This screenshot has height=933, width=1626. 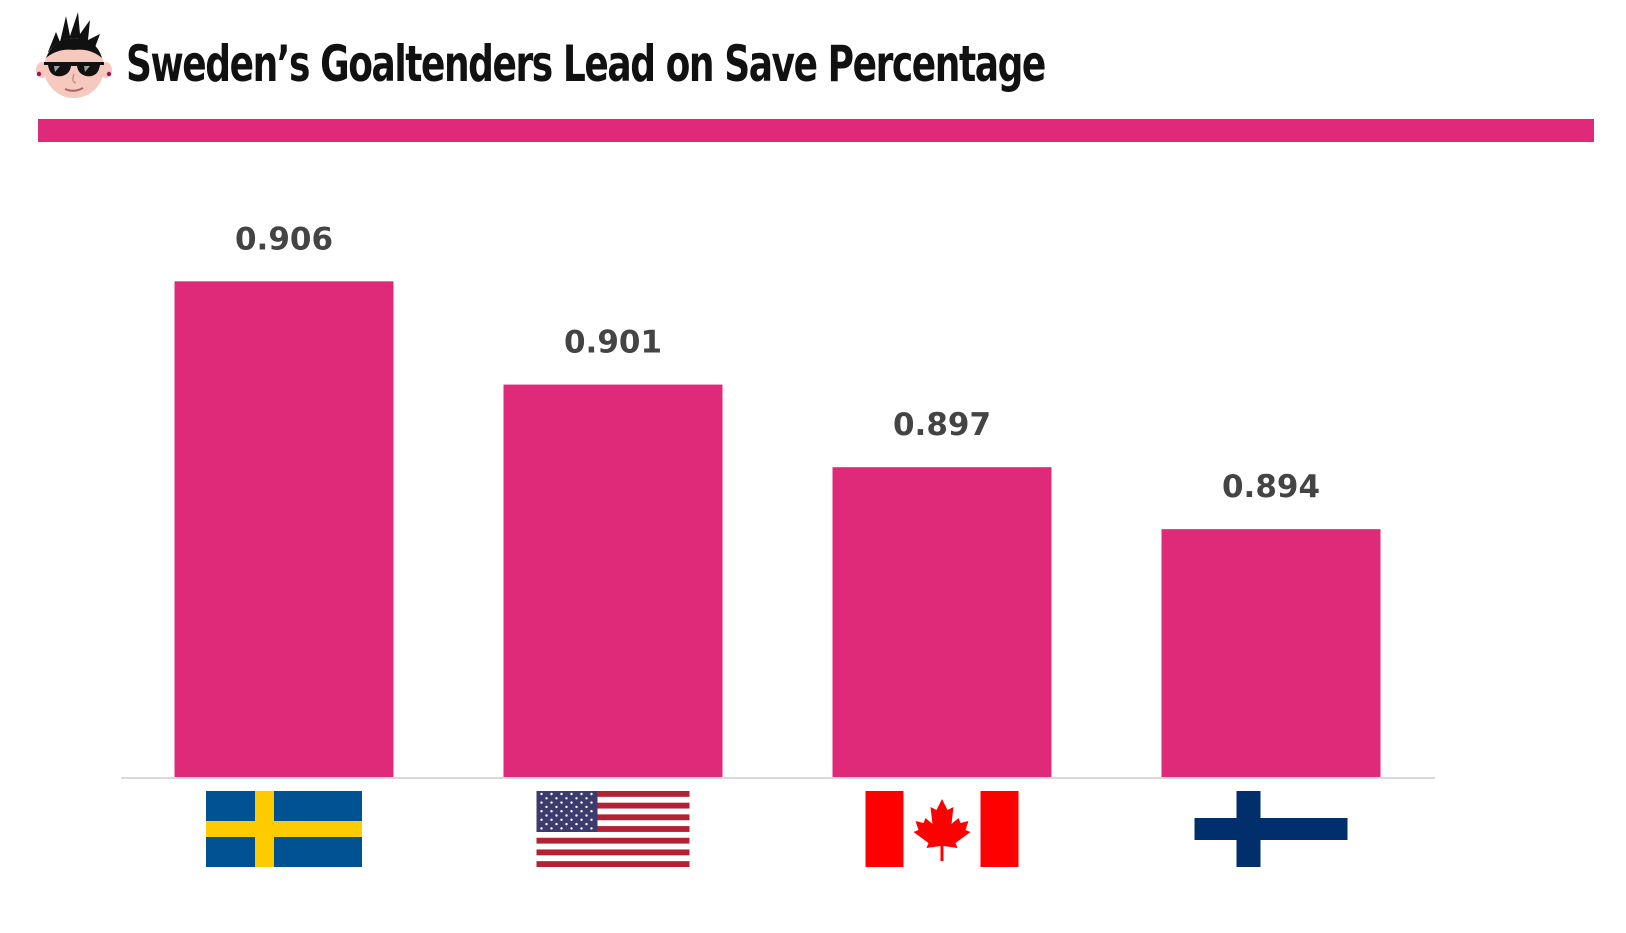 I want to click on sunglasses-mascot-icon, so click(x=74, y=55).